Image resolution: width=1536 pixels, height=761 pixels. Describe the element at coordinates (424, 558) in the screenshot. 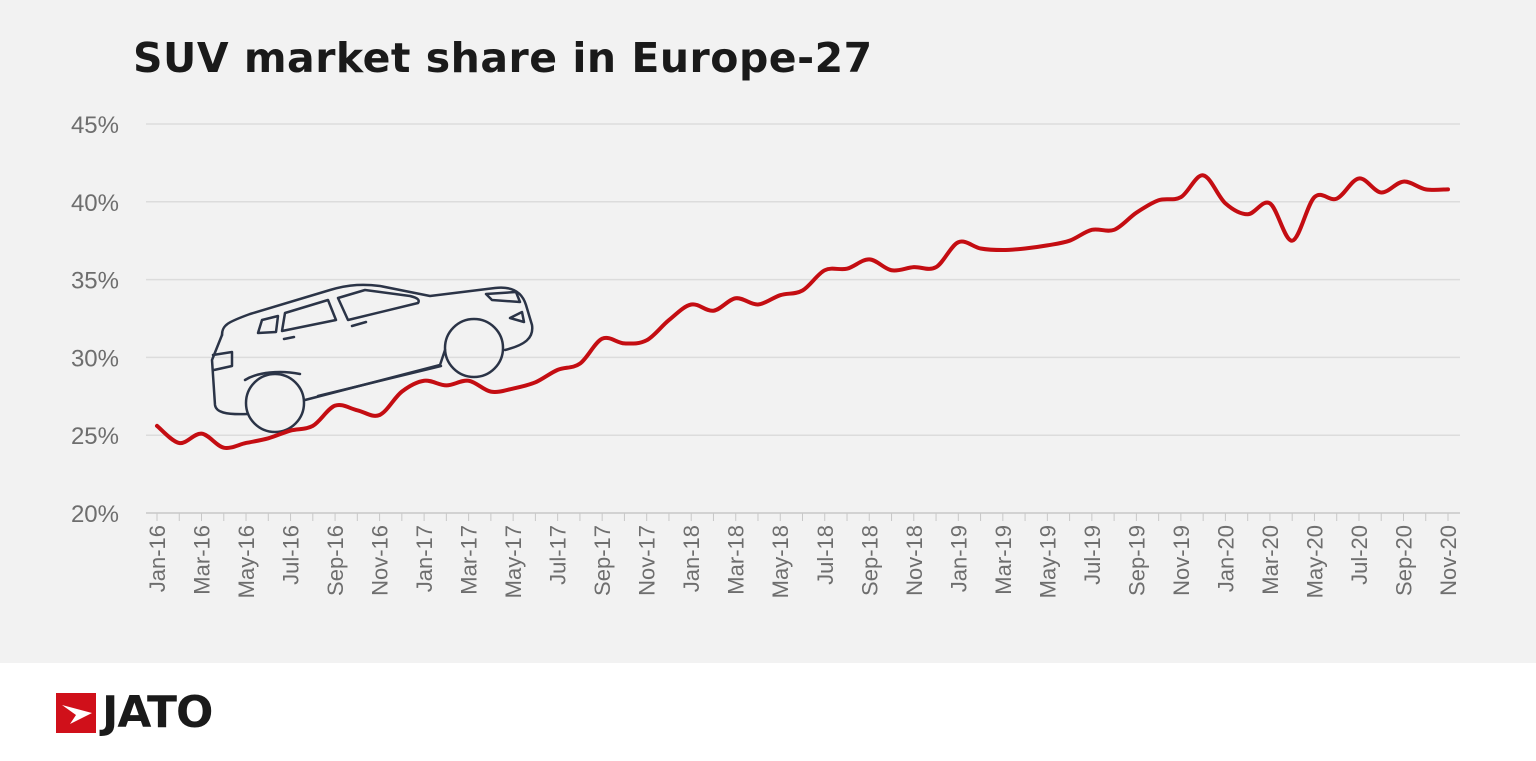

I see `x-tick-label: Jan-17` at that location.